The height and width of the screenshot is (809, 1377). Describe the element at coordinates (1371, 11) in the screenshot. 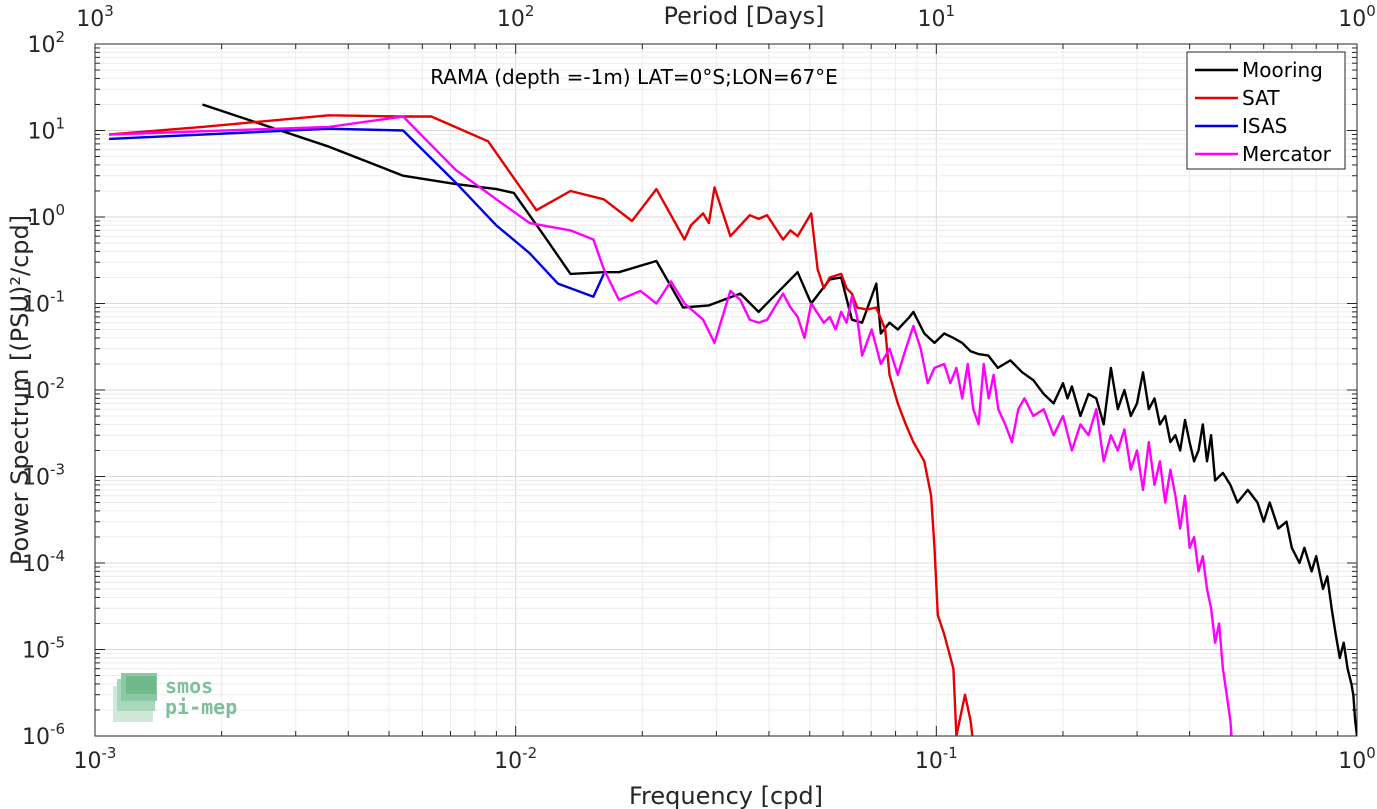

I see `x-top-tick-label-exp: 0` at that location.